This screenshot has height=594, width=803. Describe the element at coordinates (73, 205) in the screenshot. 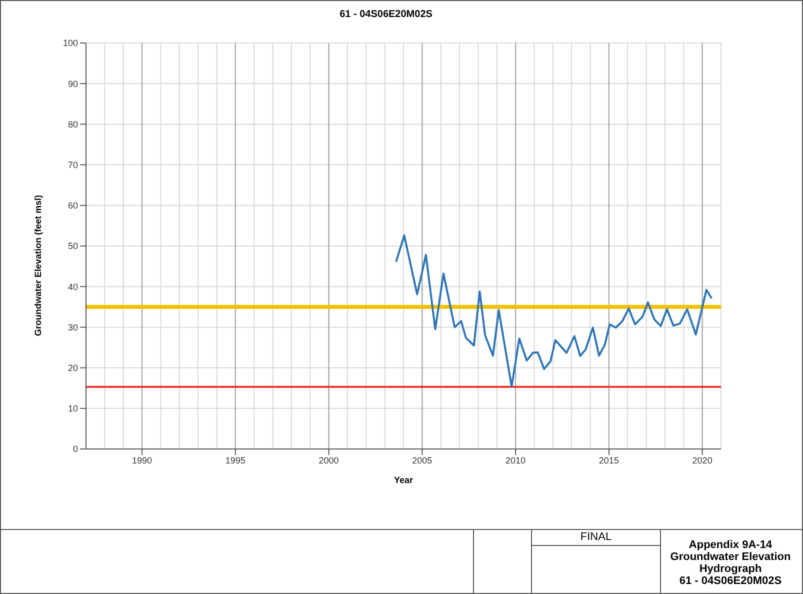

I see `y-tick-label: 60` at that location.